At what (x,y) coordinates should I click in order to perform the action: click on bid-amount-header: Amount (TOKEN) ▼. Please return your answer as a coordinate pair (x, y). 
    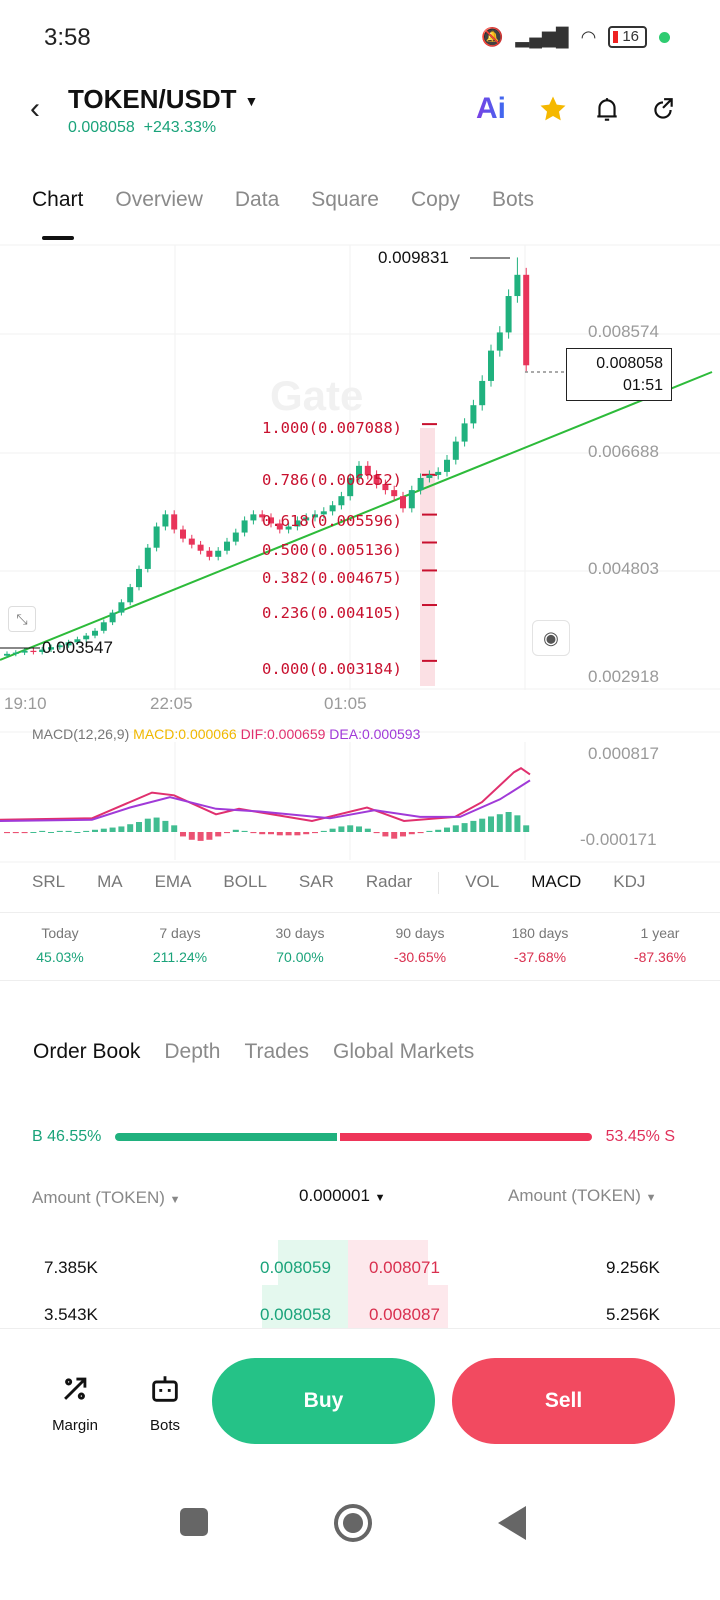
    Looking at the image, I should click on (106, 1198).